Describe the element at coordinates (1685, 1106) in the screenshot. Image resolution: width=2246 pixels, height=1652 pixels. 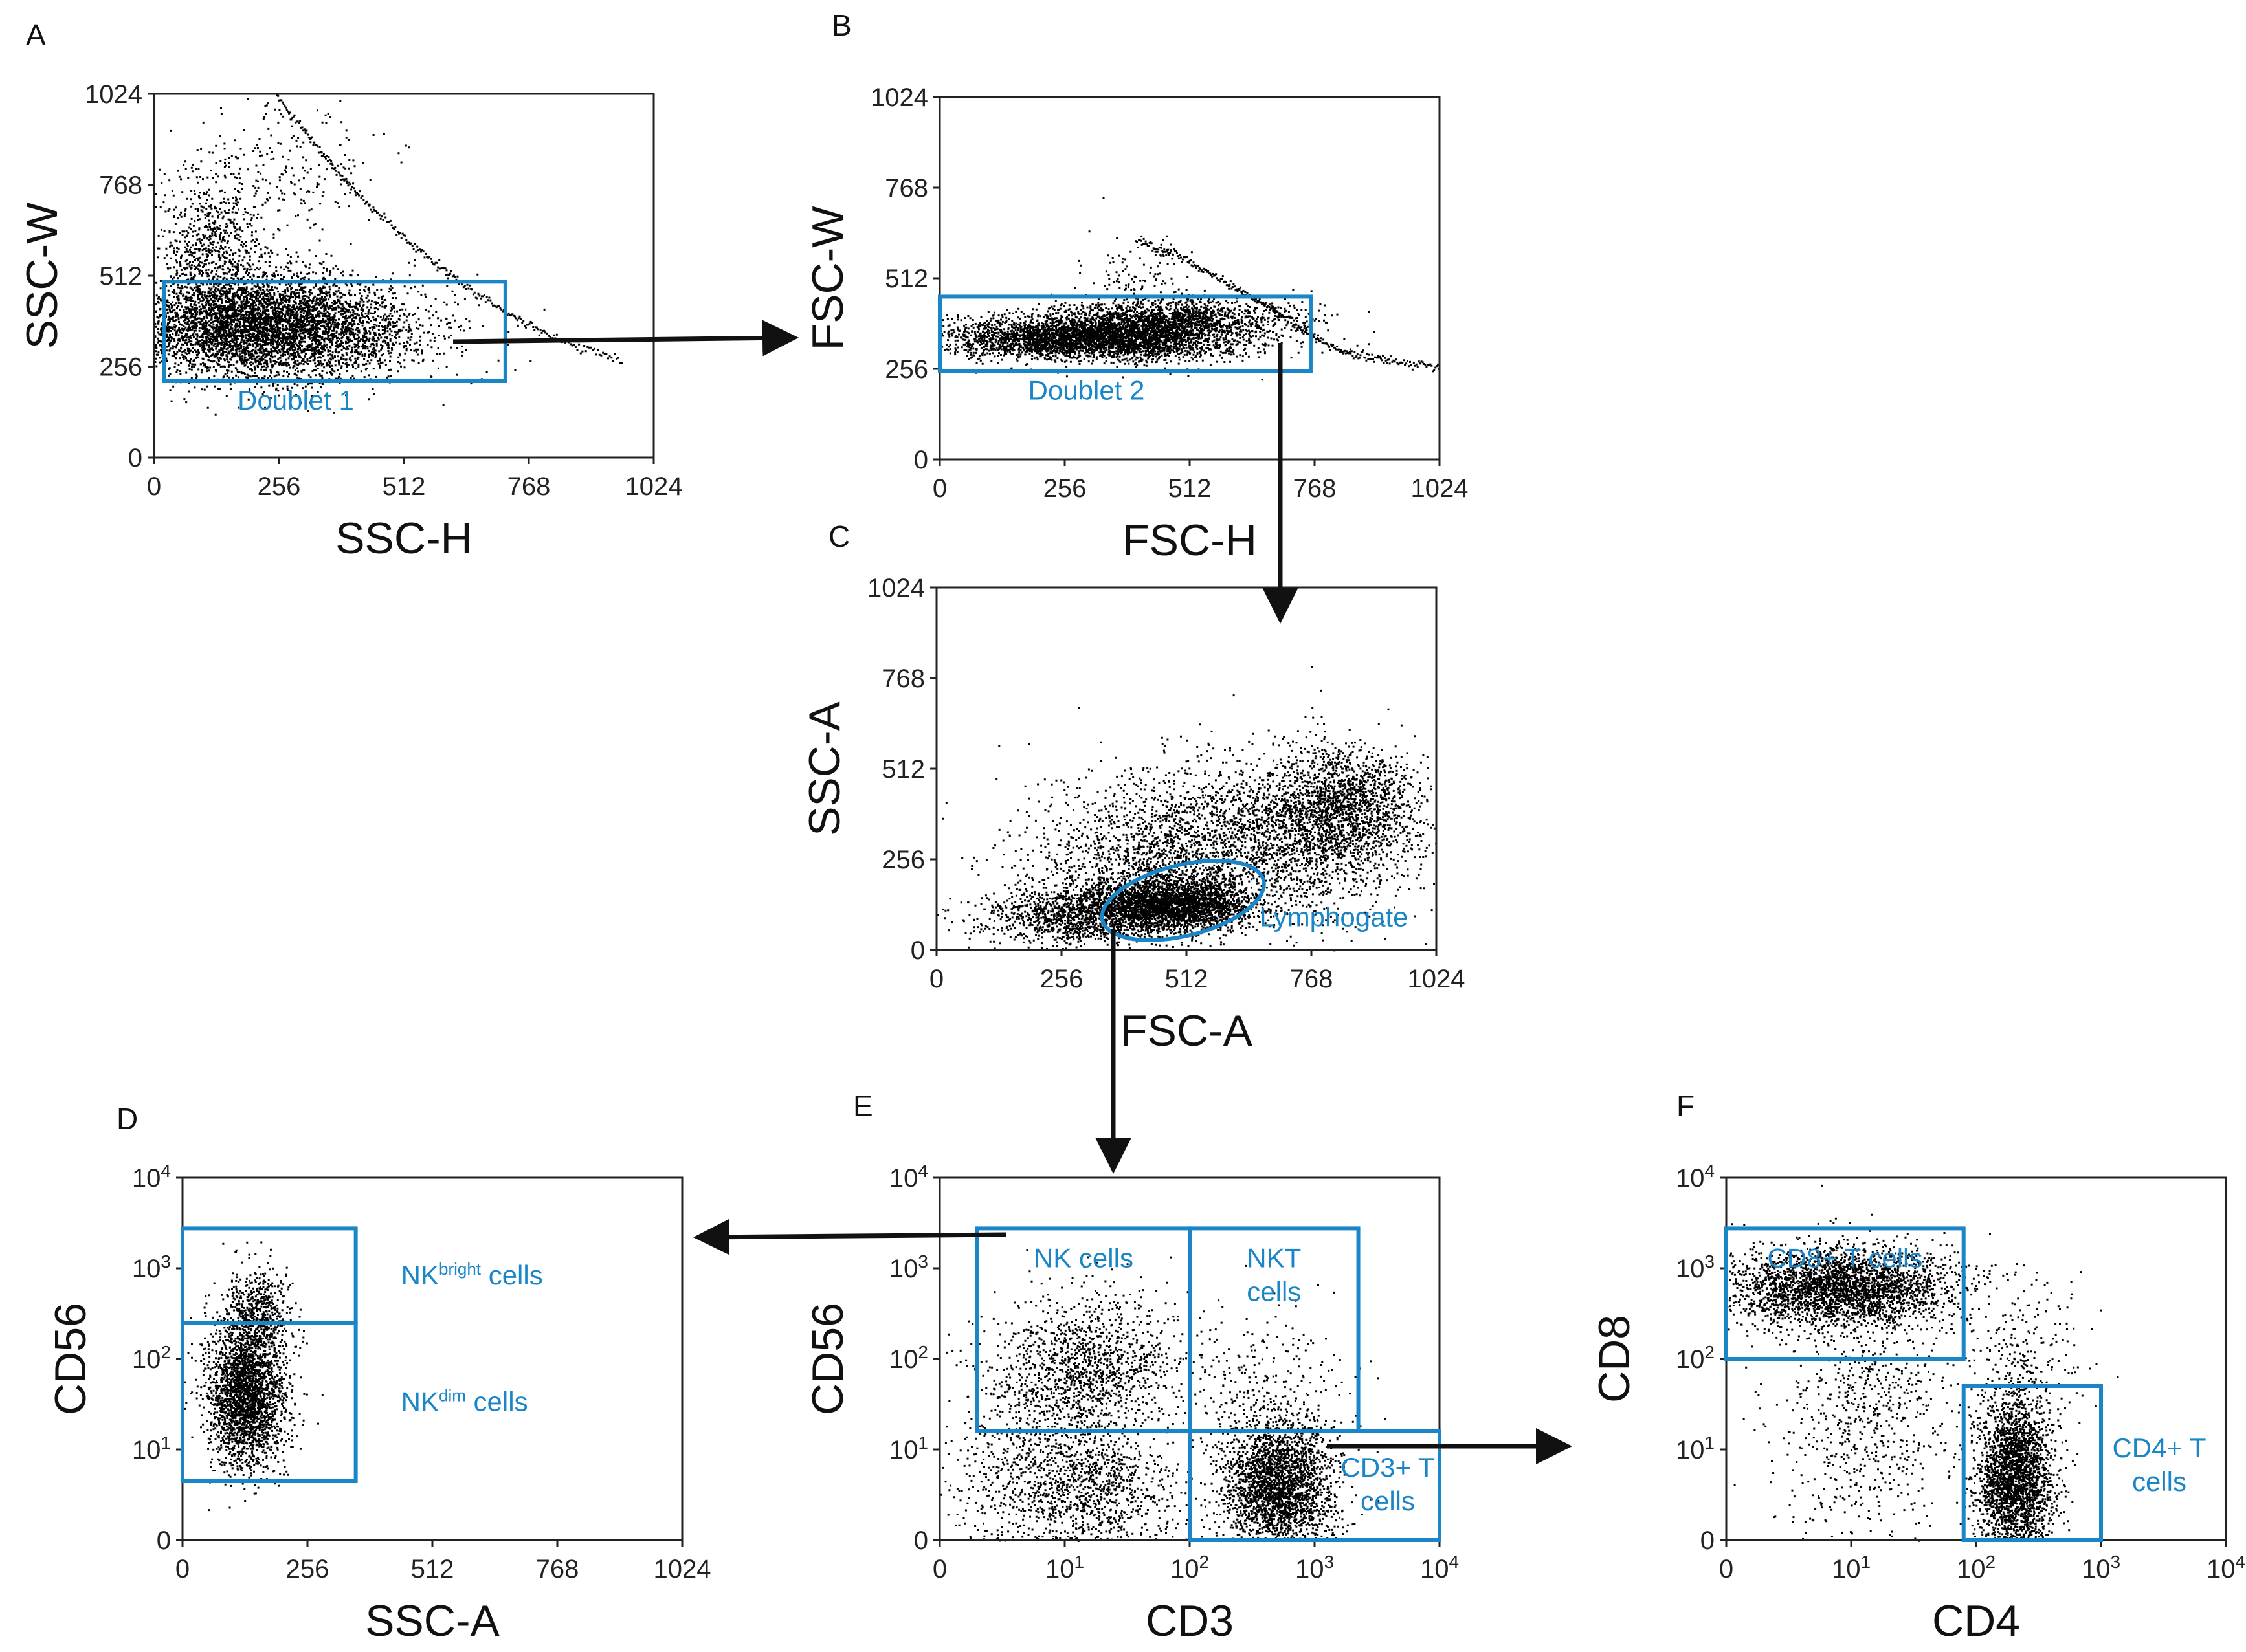
I see `panel-letter: F` at that location.